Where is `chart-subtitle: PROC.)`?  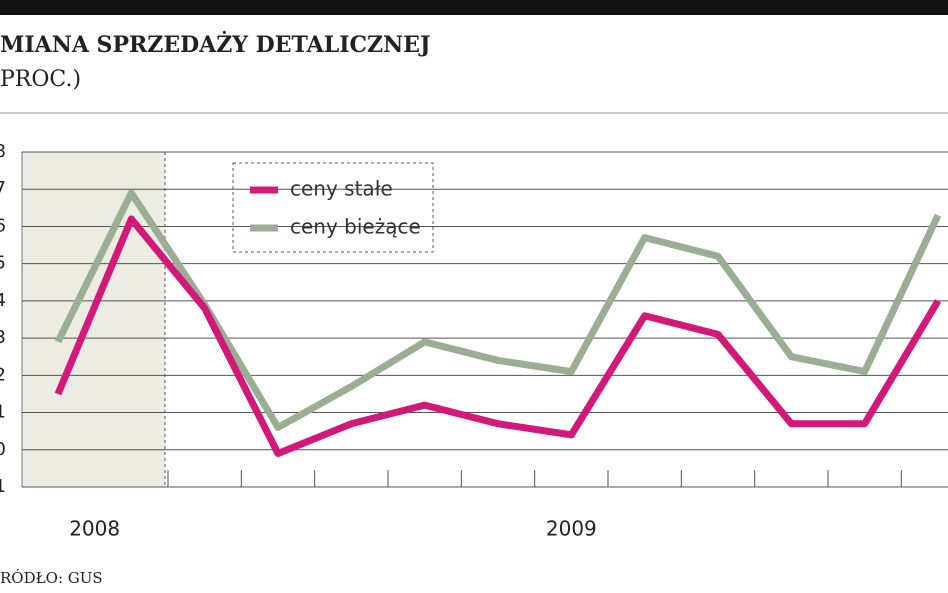
chart-subtitle: PROC.) is located at coordinates (40, 79).